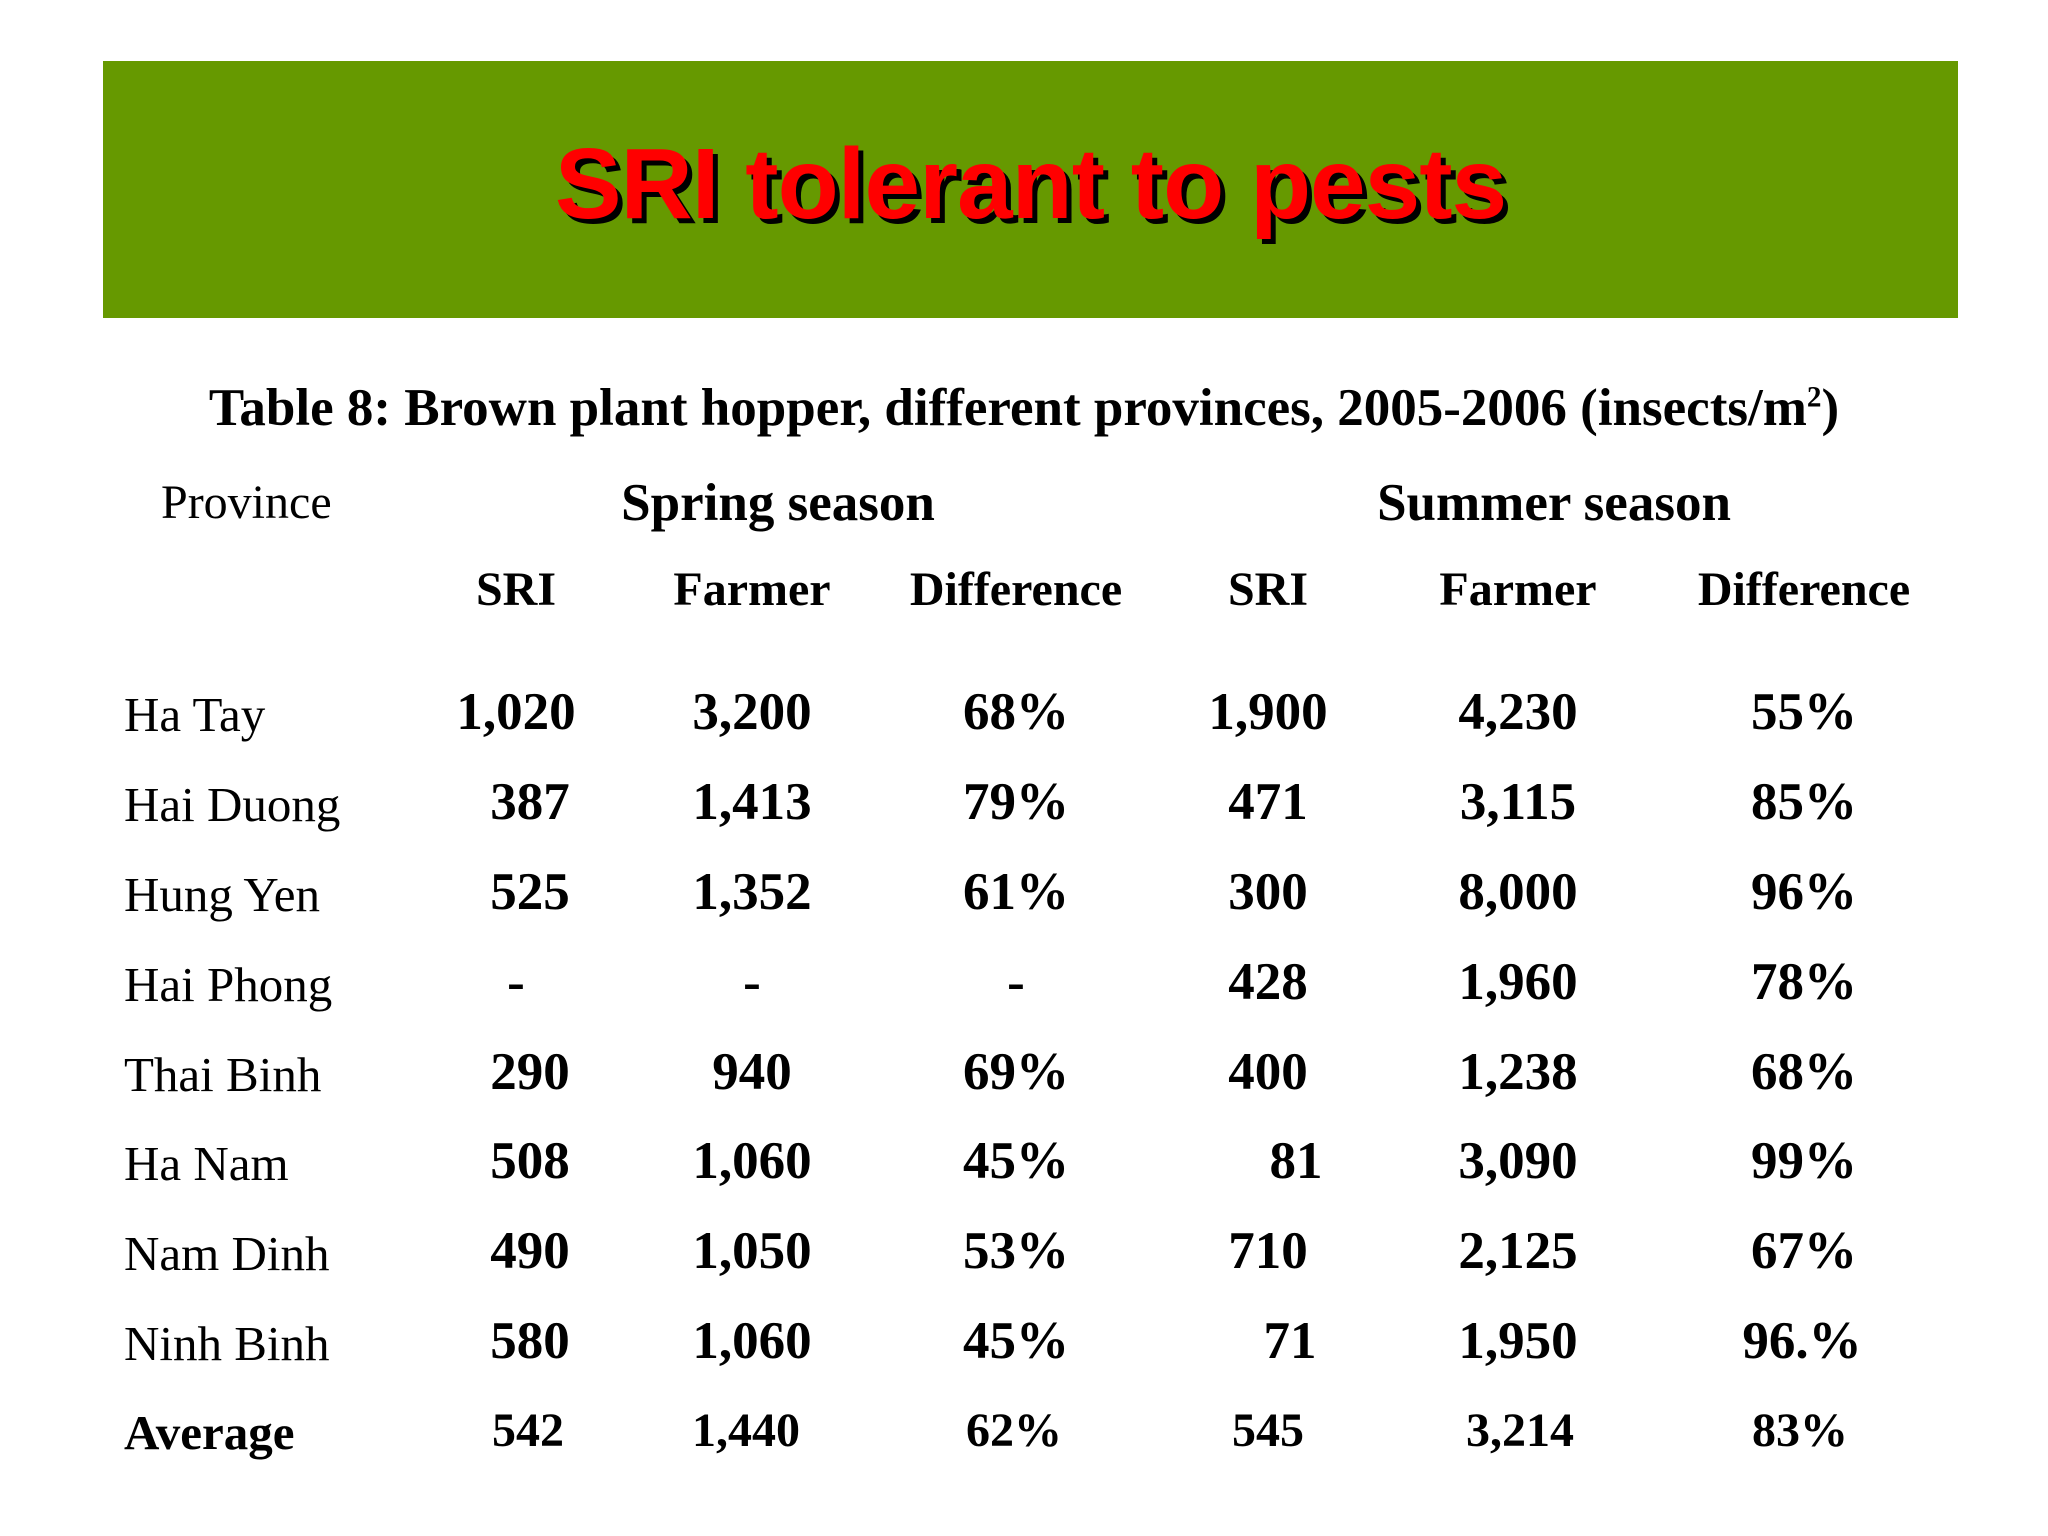 The width and height of the screenshot is (2048, 1536). I want to click on table-row-6-summer-difference: 99%, so click(1804, 1161).